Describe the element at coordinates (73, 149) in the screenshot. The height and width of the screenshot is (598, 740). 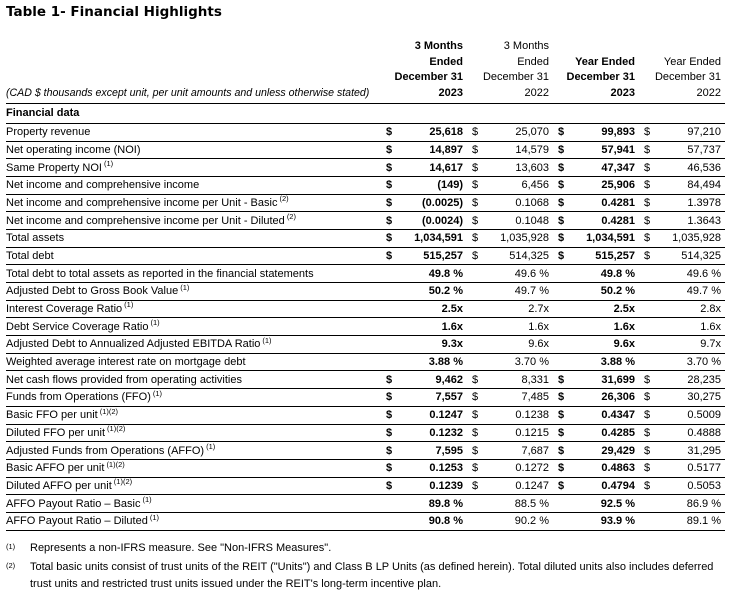
I see `row-label-text: Net operating income (NOI)` at that location.